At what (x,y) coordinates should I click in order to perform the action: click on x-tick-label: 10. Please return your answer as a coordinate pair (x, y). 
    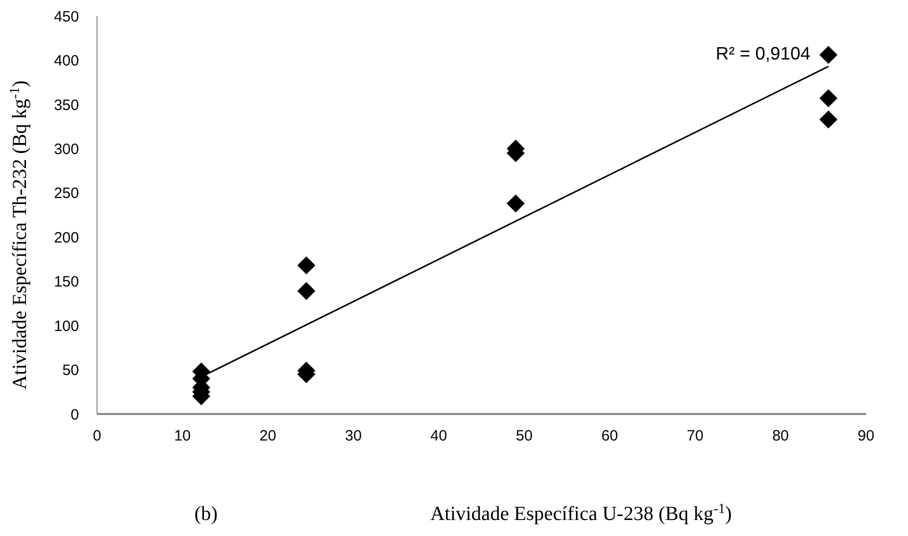
    Looking at the image, I should click on (182, 436).